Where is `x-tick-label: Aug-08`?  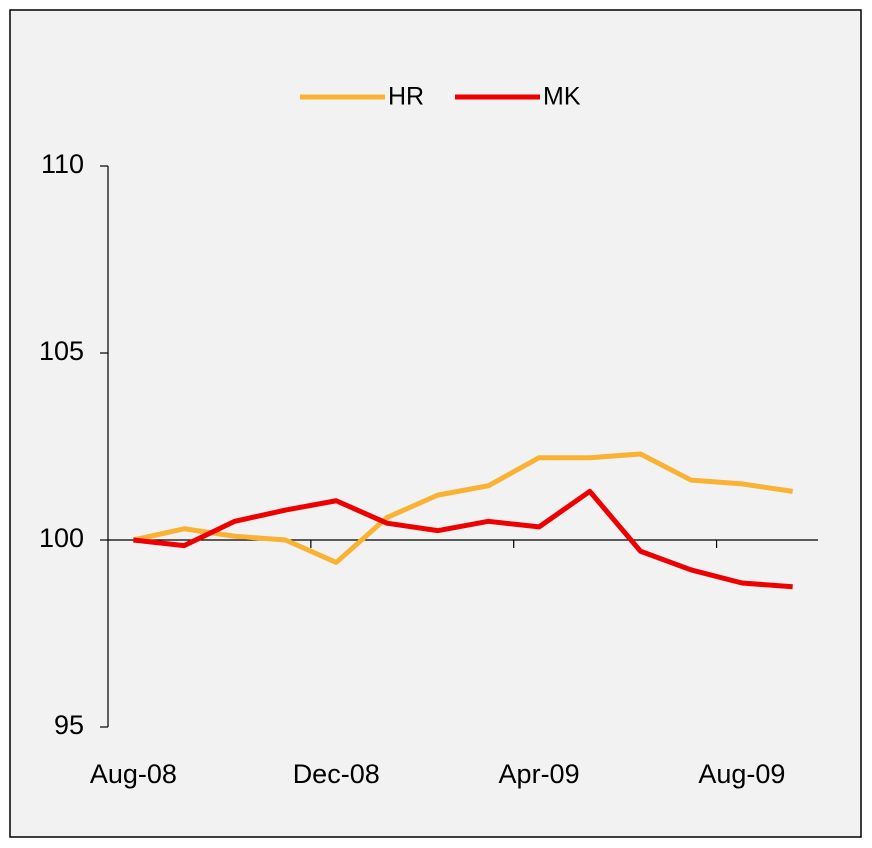
x-tick-label: Aug-08 is located at coordinates (133, 774).